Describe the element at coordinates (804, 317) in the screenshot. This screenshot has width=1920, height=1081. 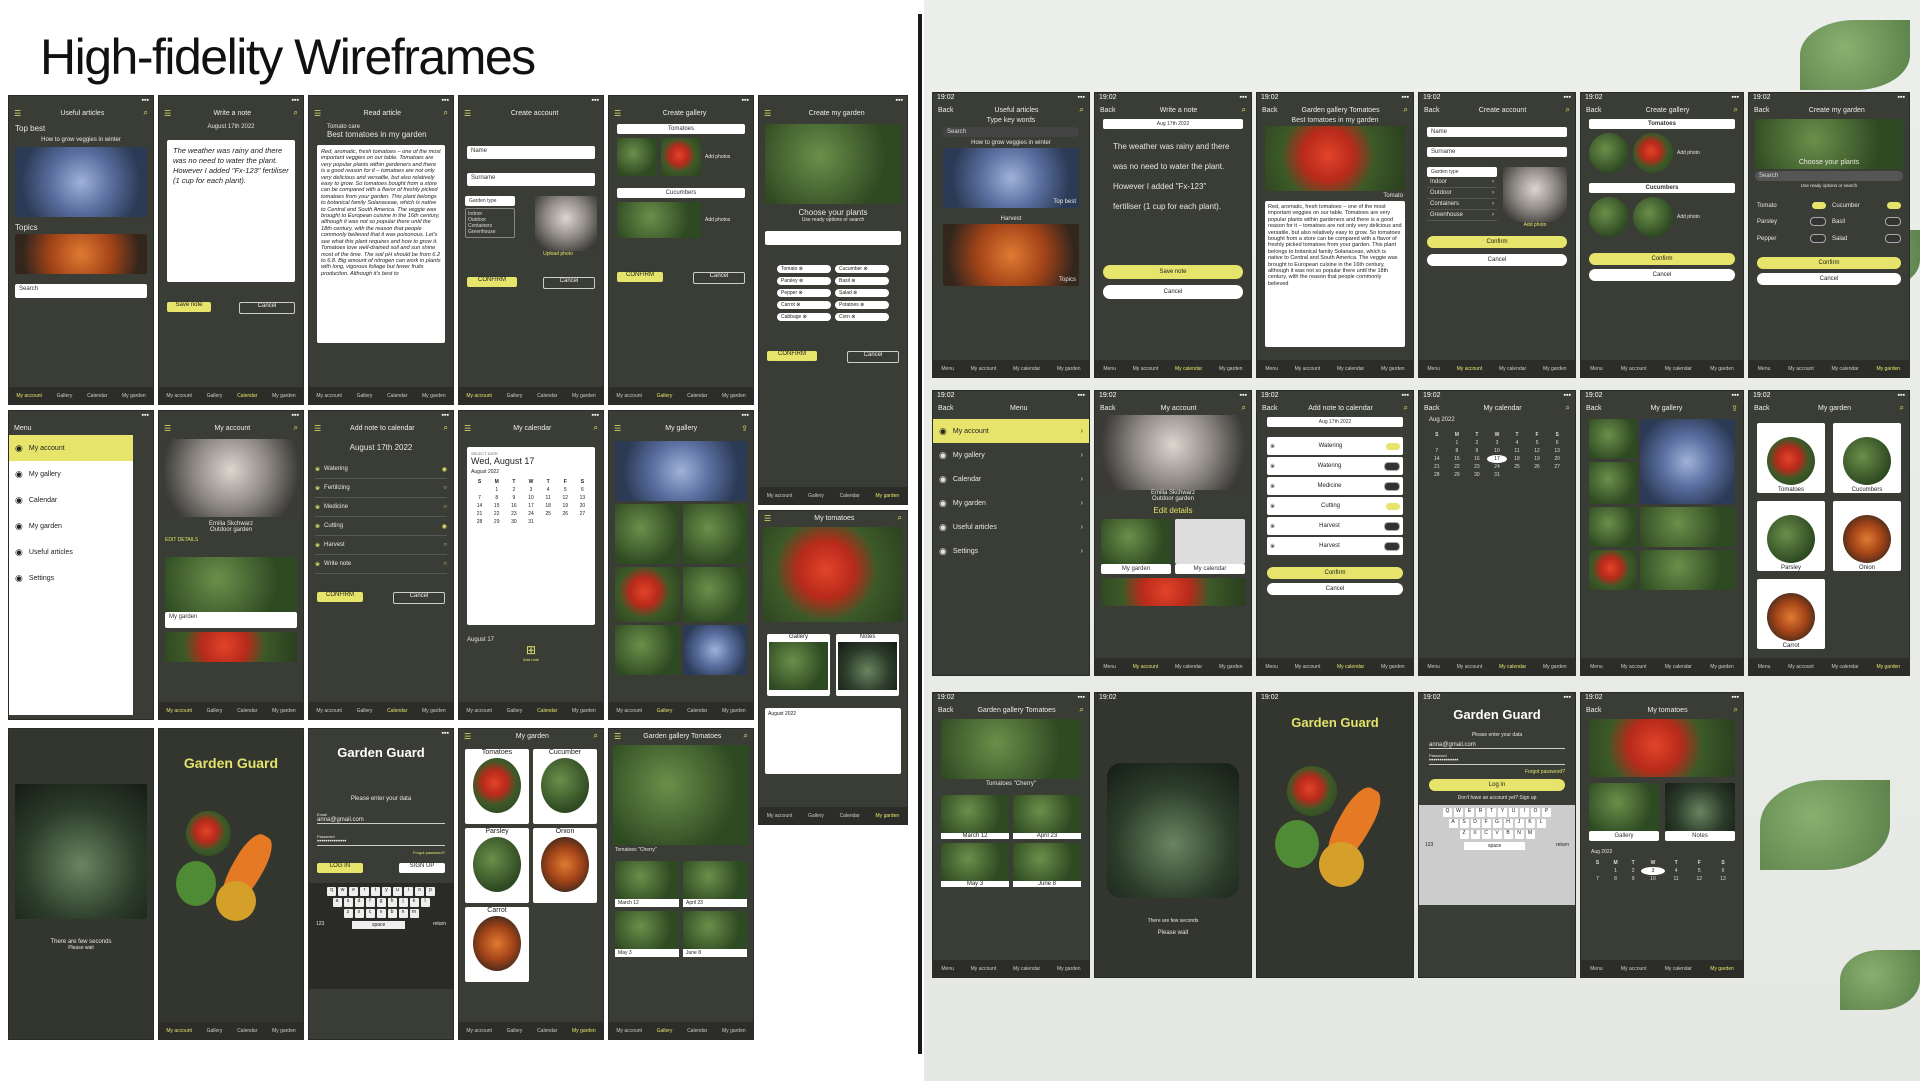
I see `plant-chip: Cabbage ⊗` at that location.